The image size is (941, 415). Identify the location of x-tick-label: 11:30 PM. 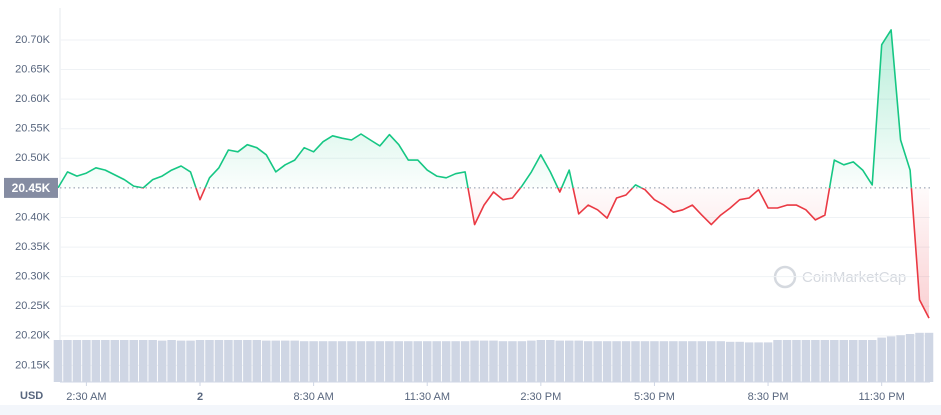
(882, 397).